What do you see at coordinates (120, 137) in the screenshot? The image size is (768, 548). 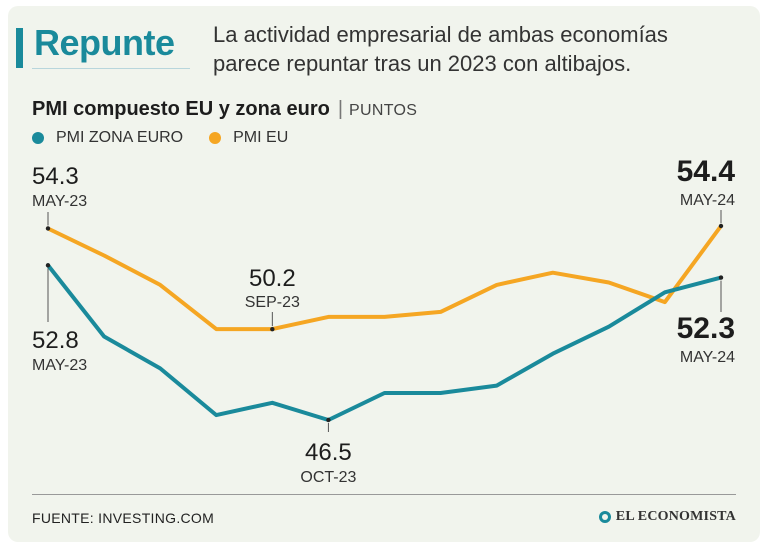 I see `legend-label-euro: PMI ZONA EURO` at bounding box center [120, 137].